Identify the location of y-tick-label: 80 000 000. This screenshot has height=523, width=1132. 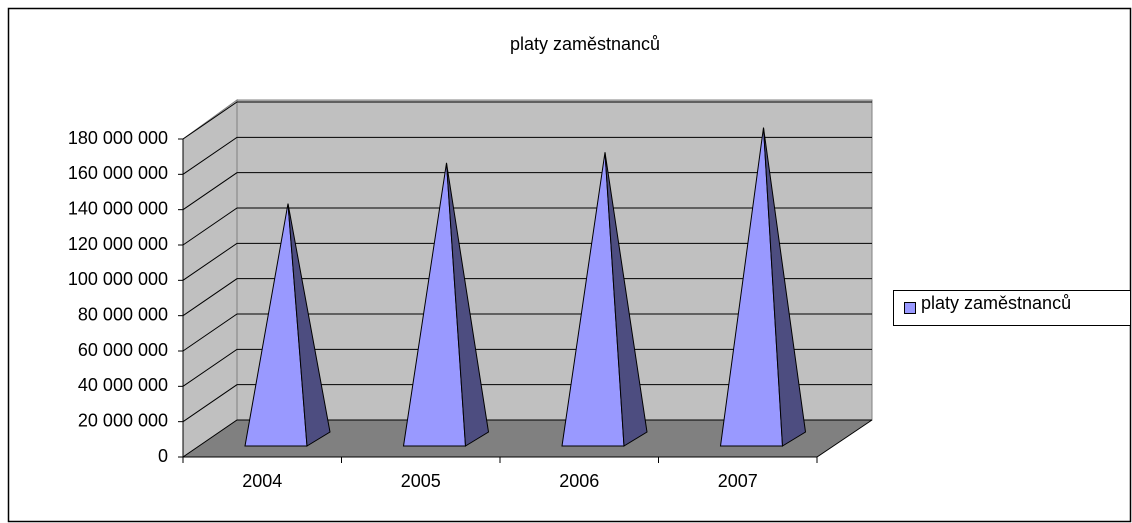
(123, 314).